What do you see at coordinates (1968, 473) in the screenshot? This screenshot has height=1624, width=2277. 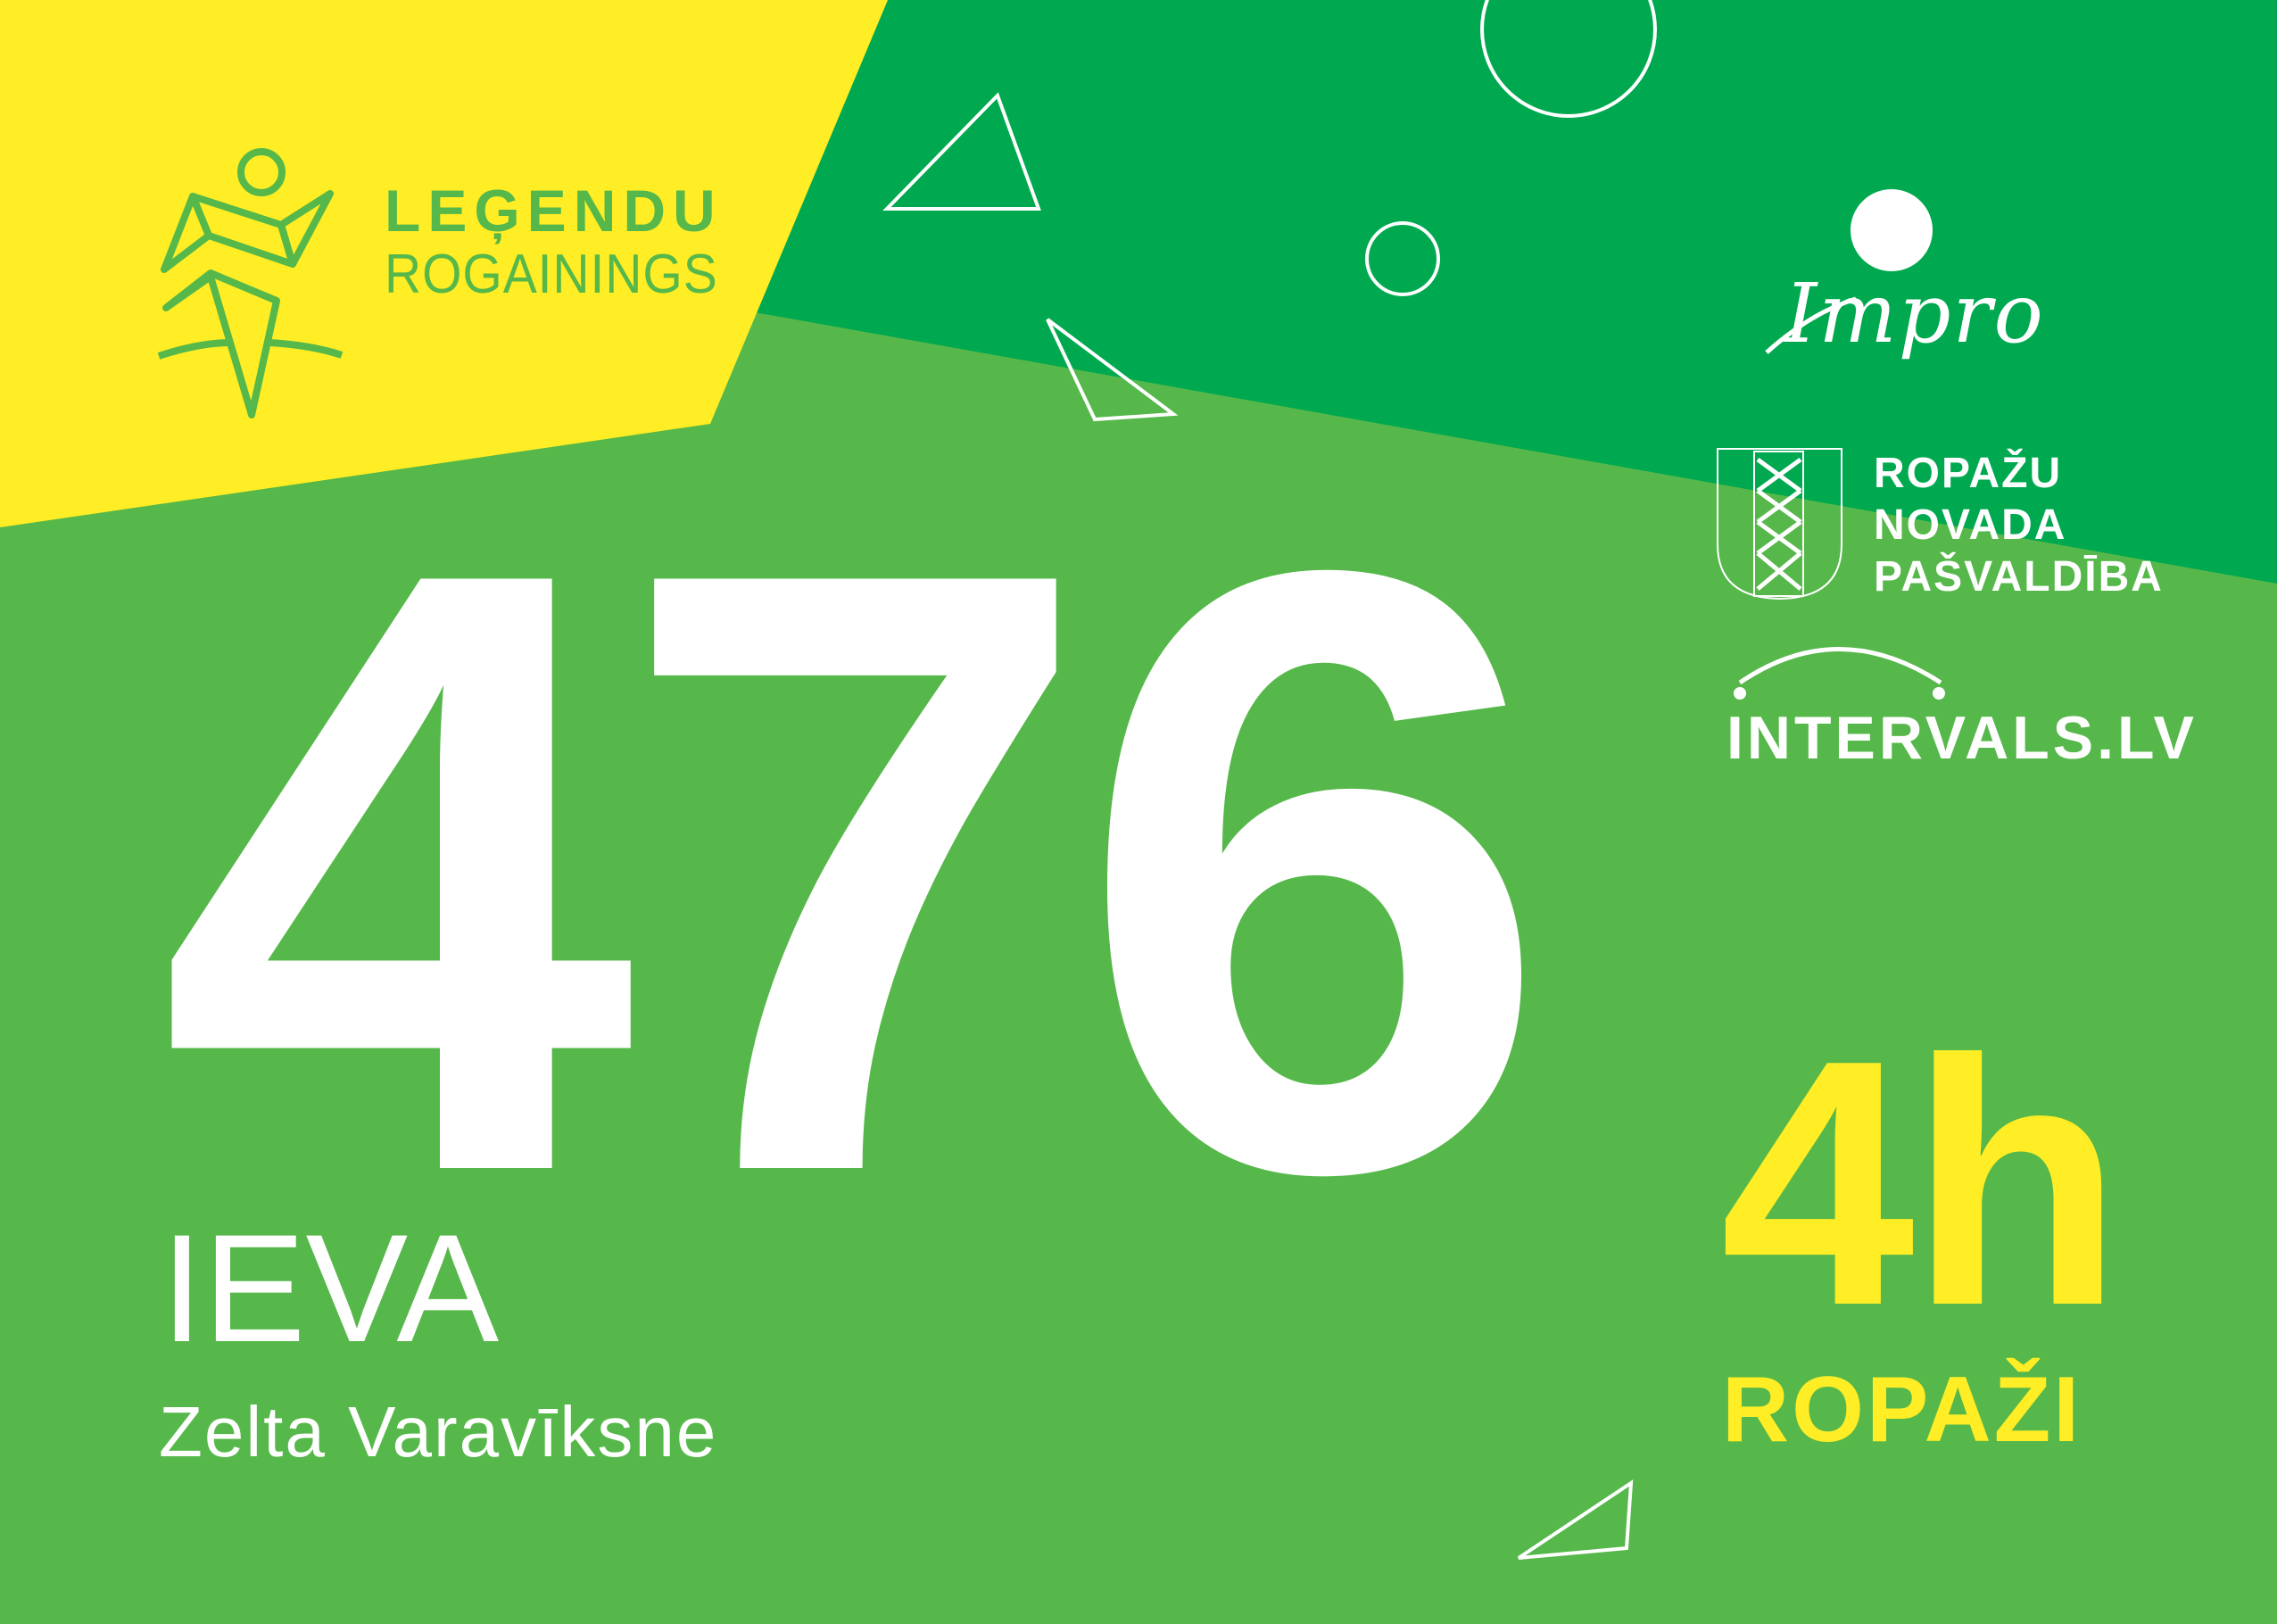 I see `municipality-line1: ROPAŽU` at bounding box center [1968, 473].